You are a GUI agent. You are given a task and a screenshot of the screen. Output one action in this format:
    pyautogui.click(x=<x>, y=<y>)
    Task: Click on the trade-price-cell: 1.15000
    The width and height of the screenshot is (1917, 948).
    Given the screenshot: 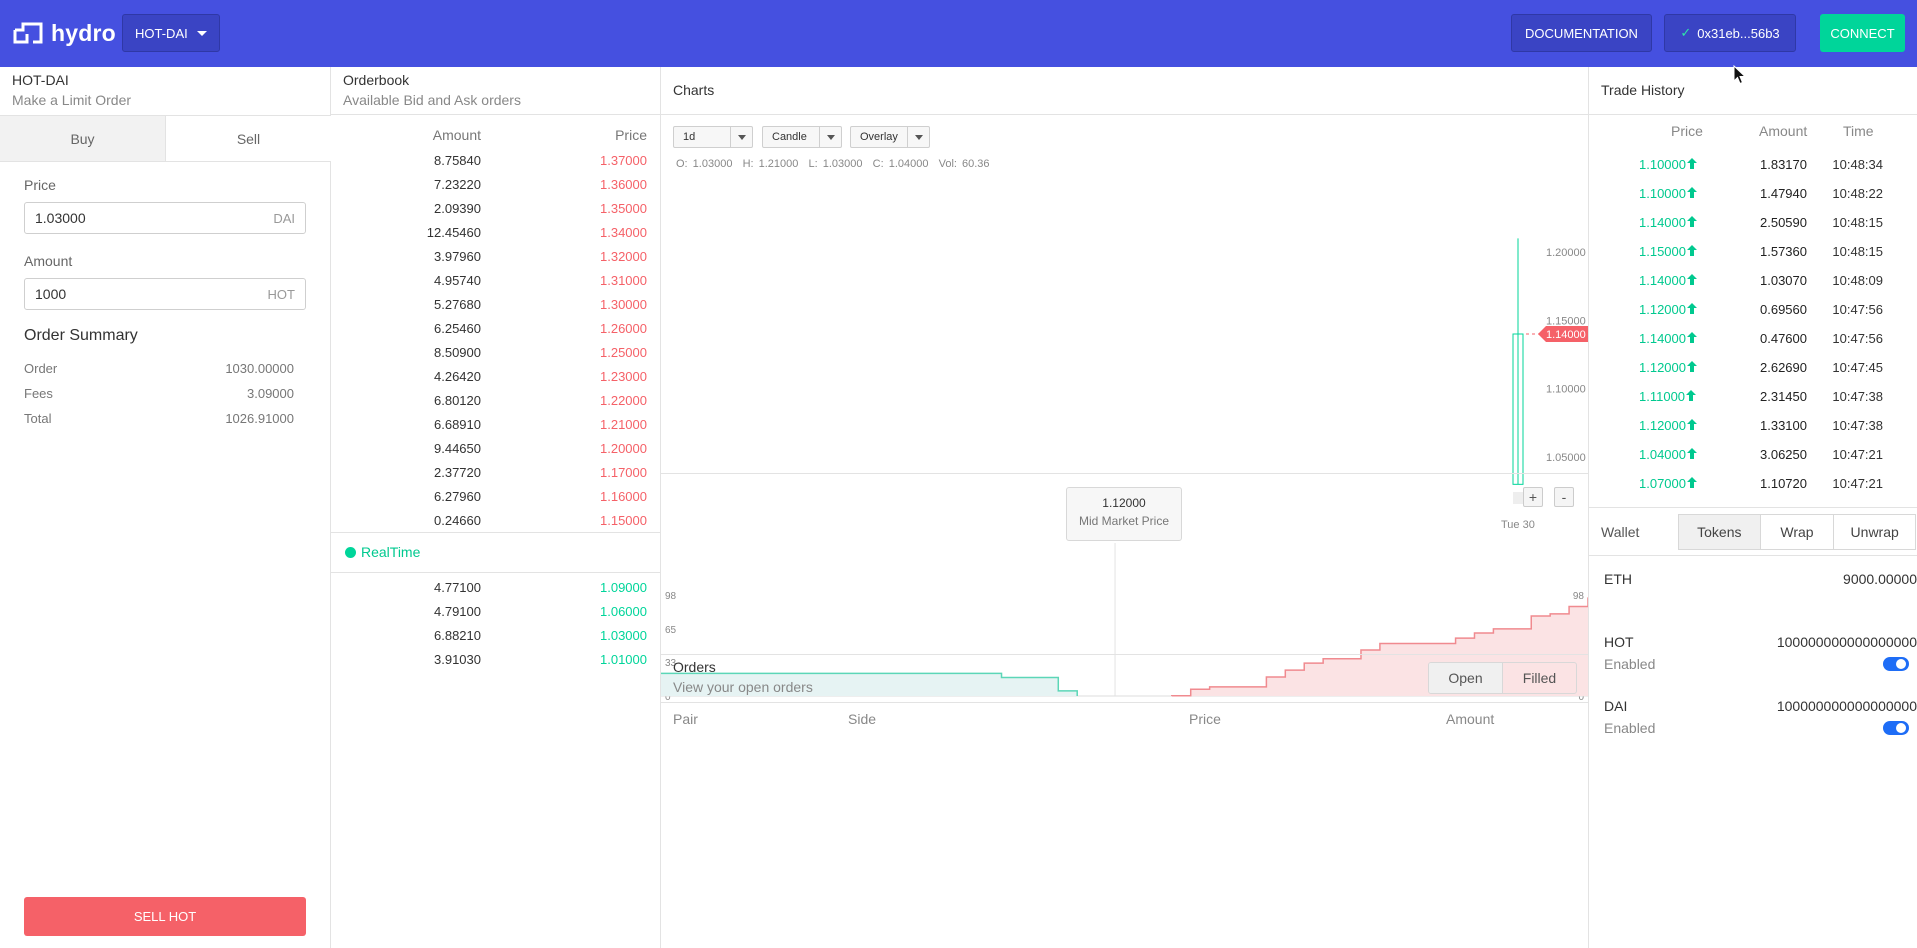 What is the action you would take?
    pyautogui.click(x=1668, y=251)
    